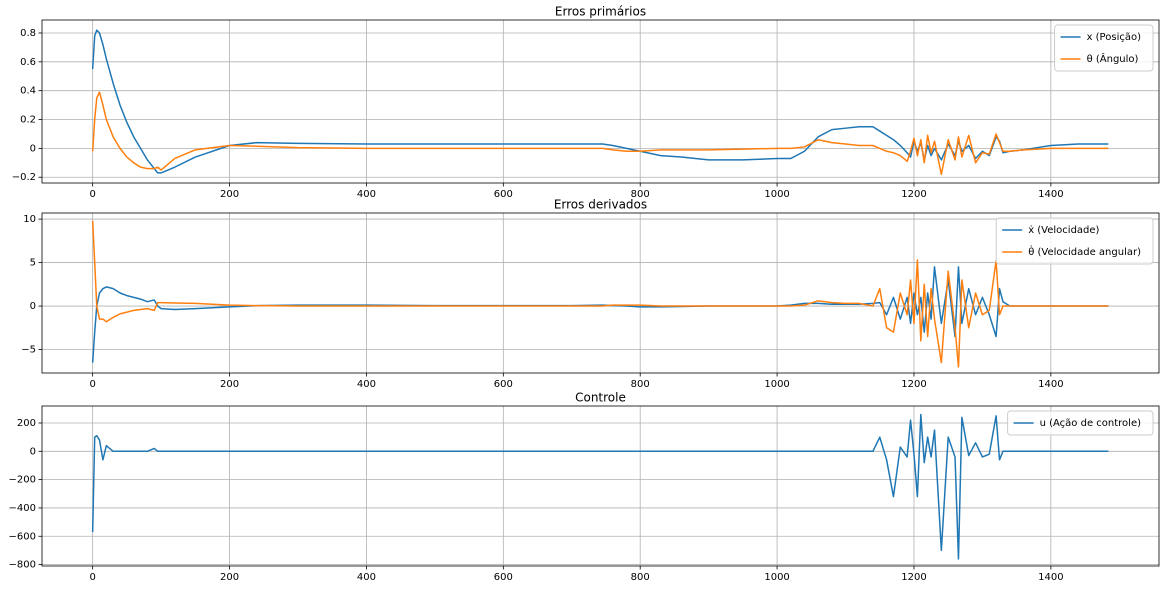 The image size is (1164, 590). I want to click on chart-title: Erros primários, so click(600, 12).